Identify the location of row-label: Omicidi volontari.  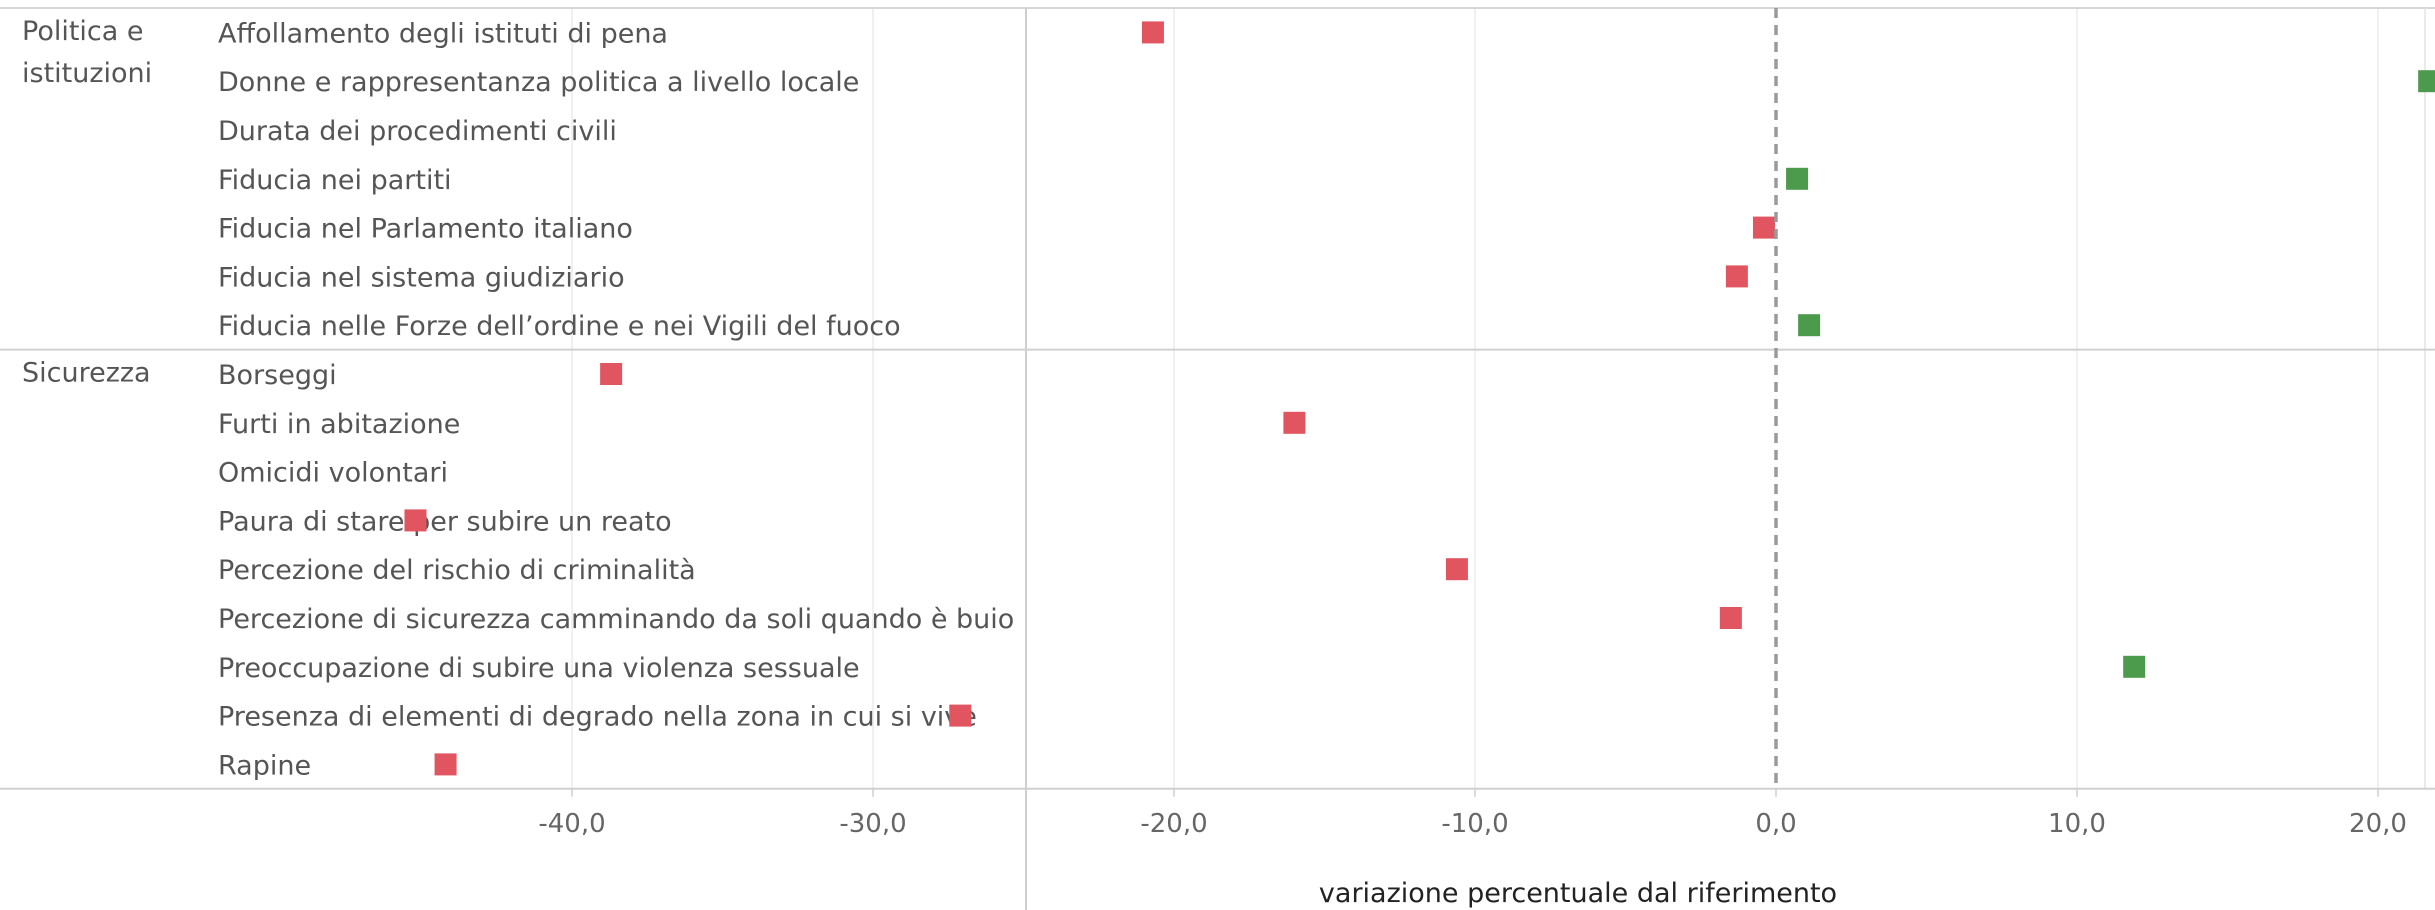
(333, 473).